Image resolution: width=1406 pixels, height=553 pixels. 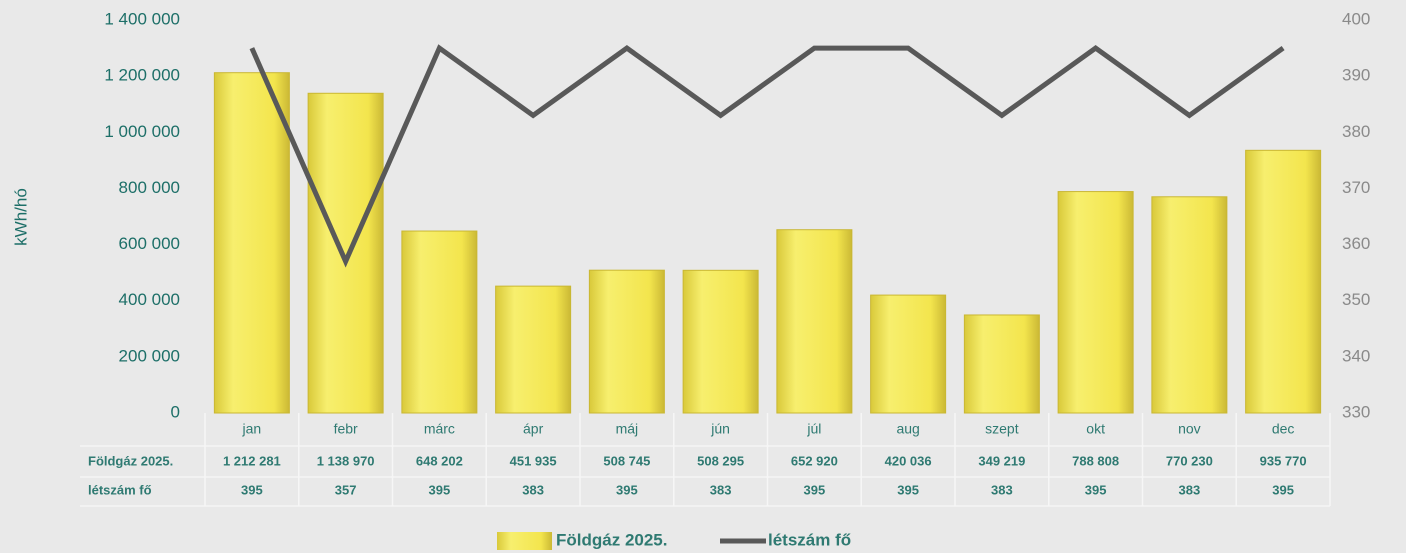 I want to click on table-value: 420 036, so click(x=908, y=460).